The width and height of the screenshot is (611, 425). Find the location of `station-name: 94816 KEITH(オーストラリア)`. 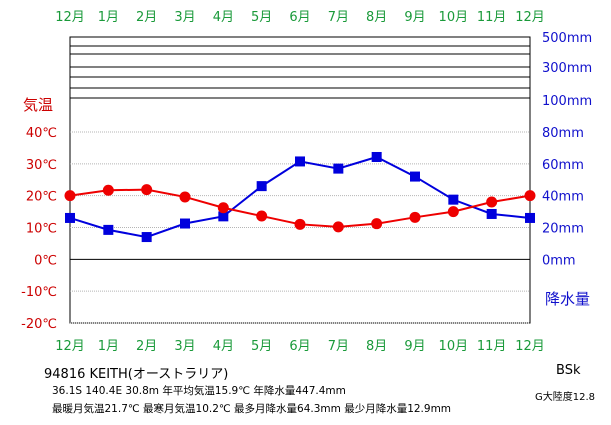

station-name: 94816 KEITH(オーストラリア) is located at coordinates (136, 374).